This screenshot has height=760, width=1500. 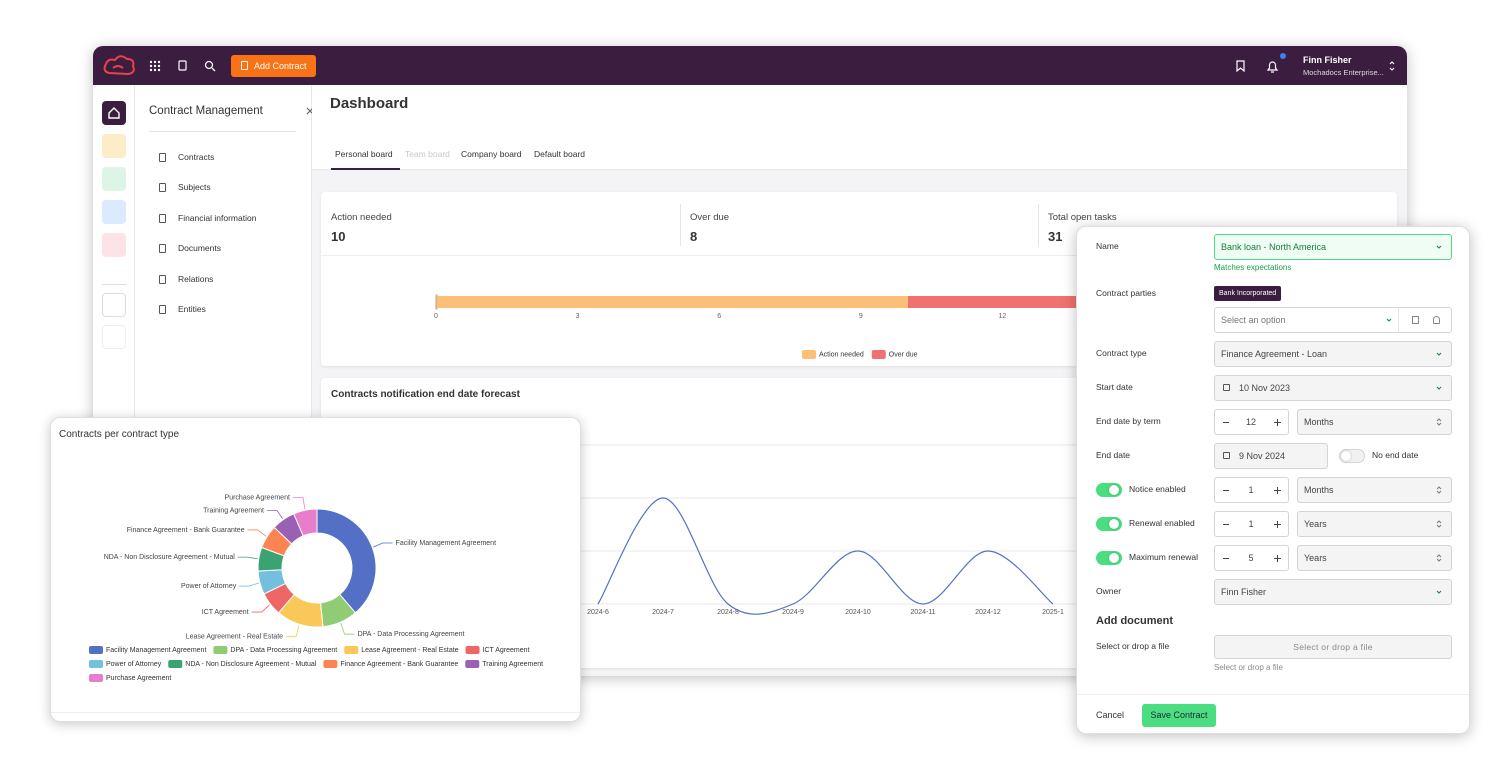 I want to click on nav-item: Relations, so click(x=196, y=278).